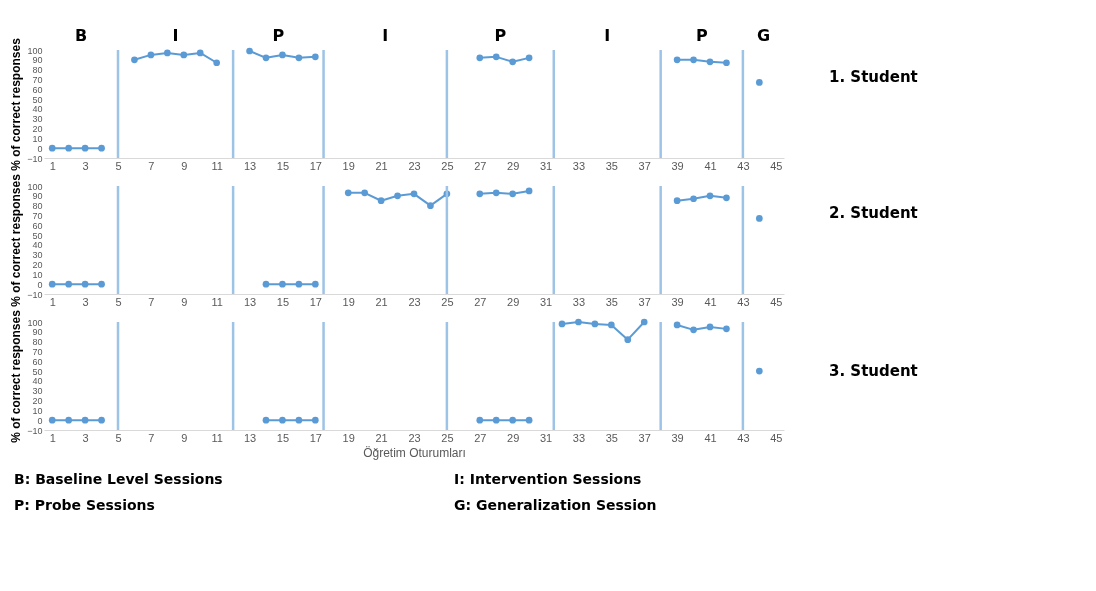 The width and height of the screenshot is (1096, 591). I want to click on text: 3. Student, so click(873, 370).